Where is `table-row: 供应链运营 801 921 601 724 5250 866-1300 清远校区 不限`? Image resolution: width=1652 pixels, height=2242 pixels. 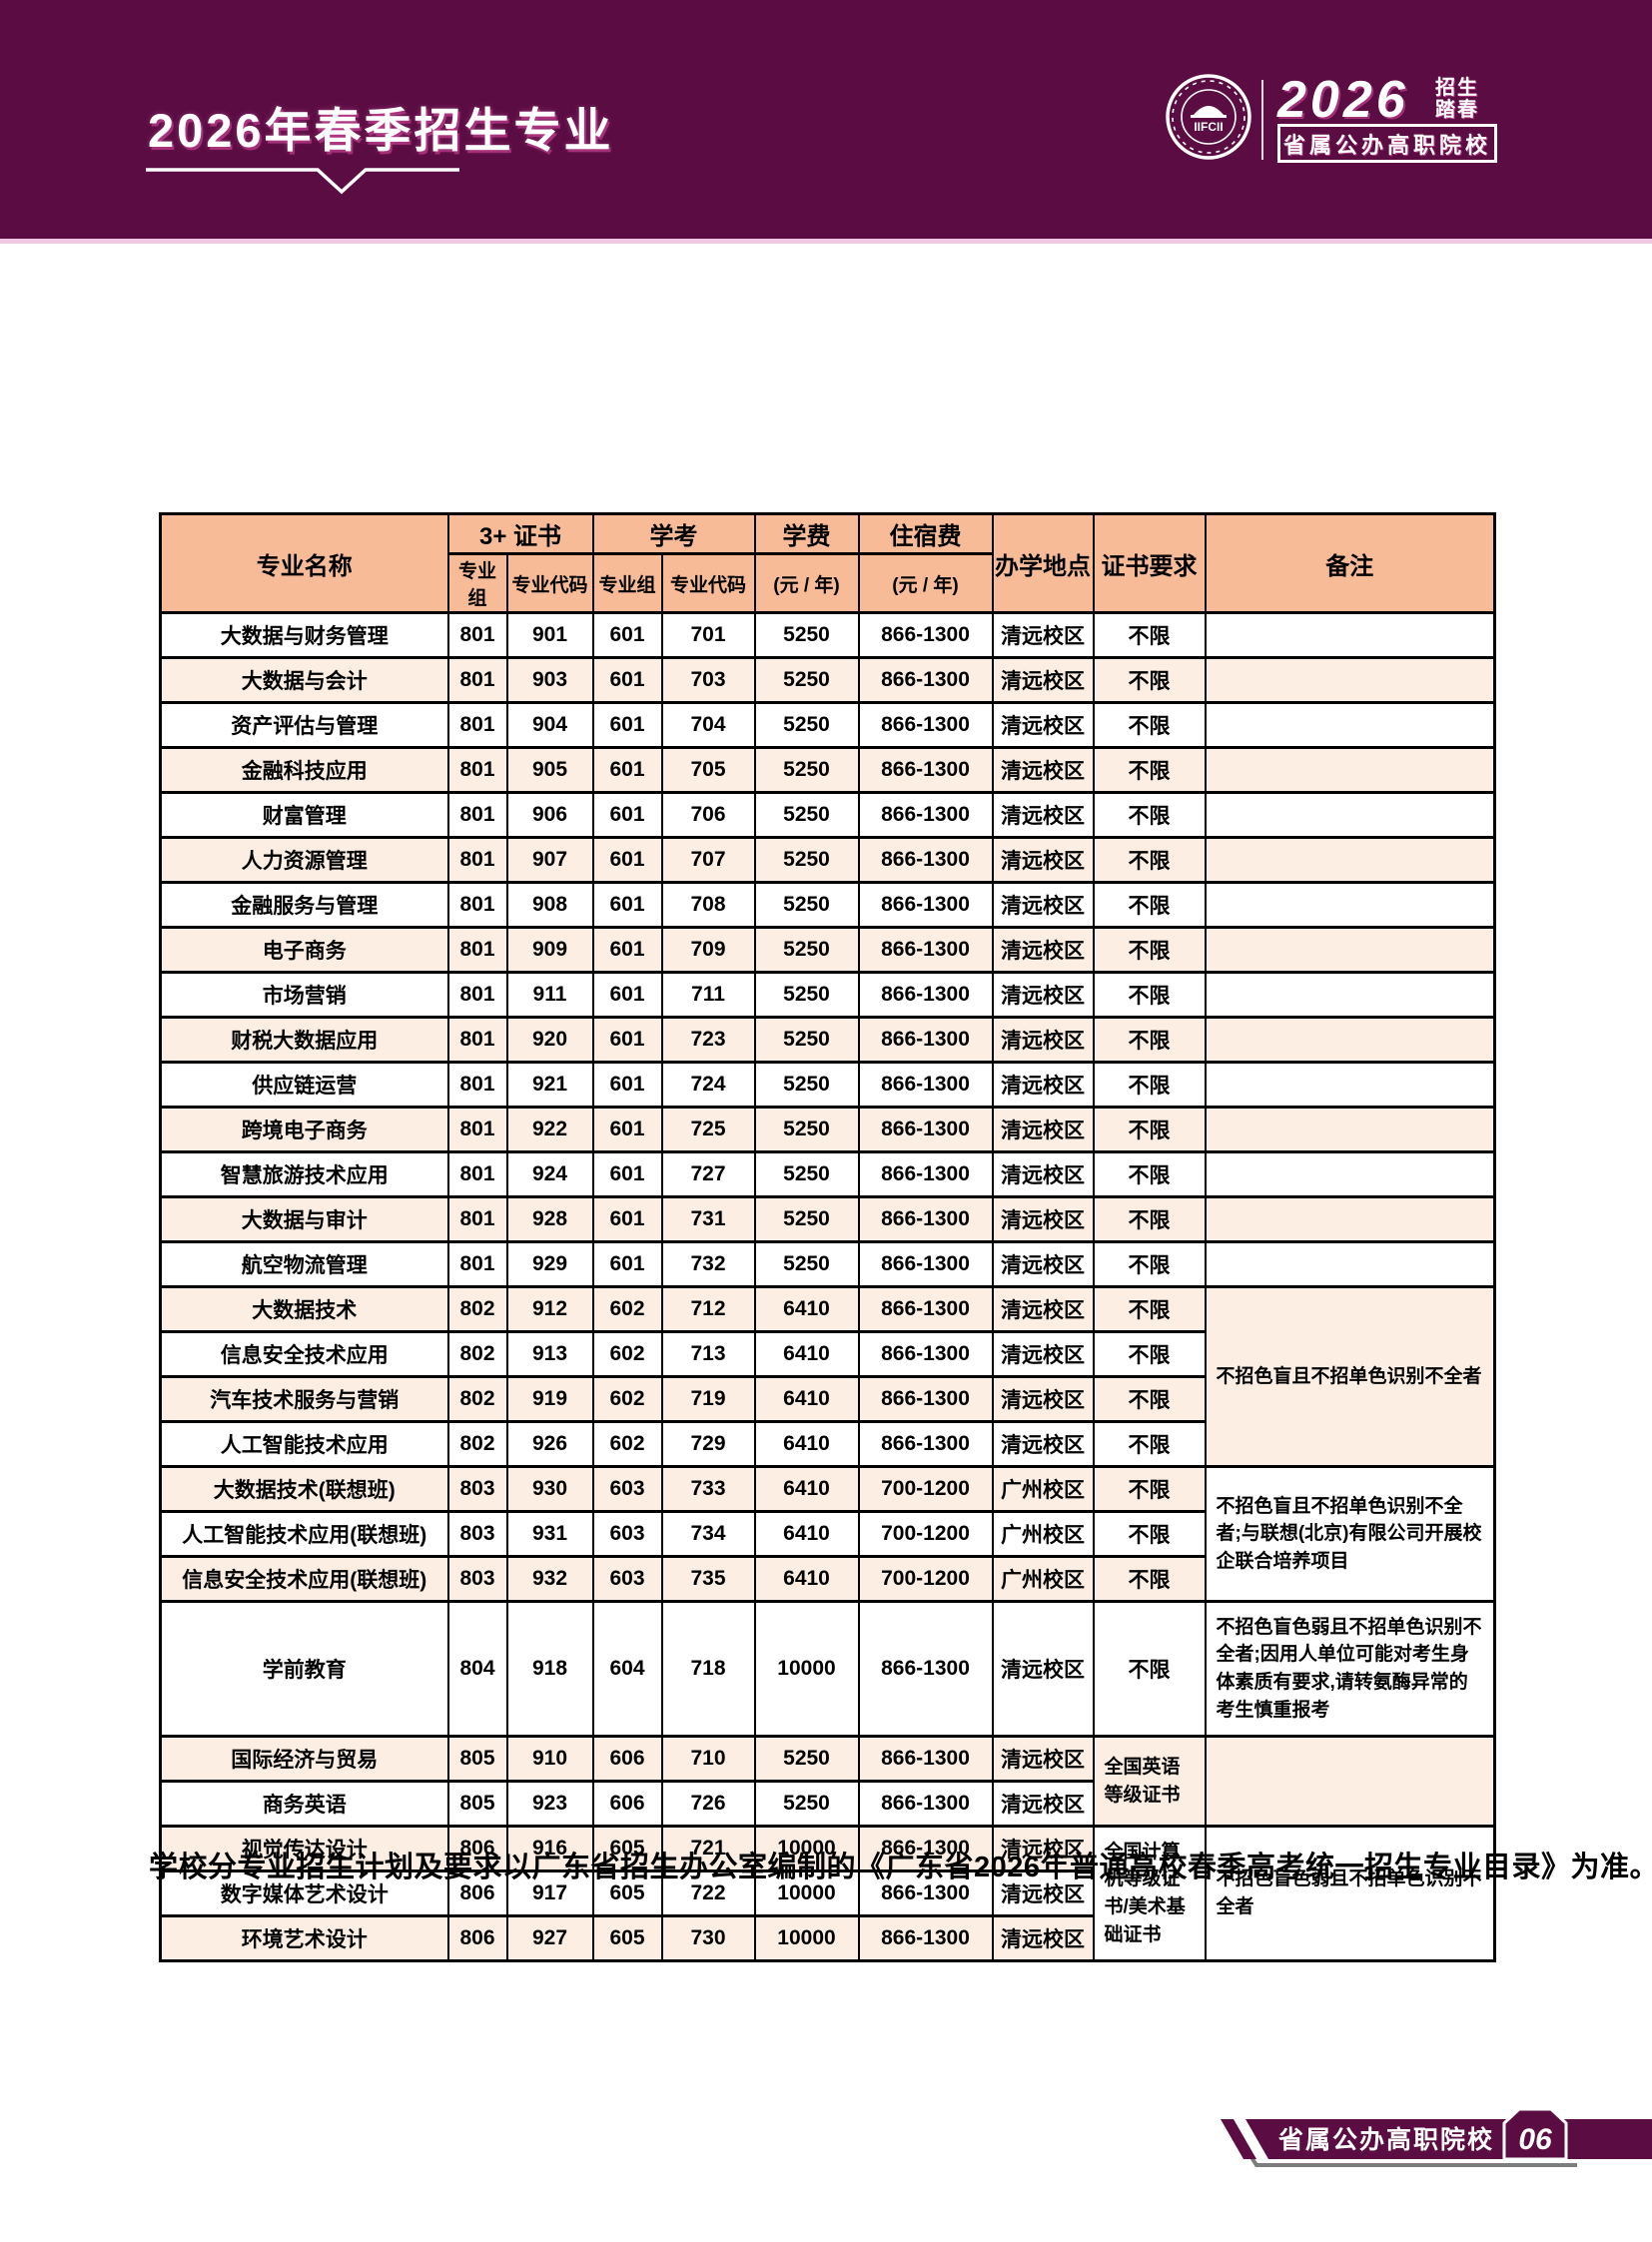
table-row: 供应链运营 801 921 601 724 5250 866-1300 清远校区 不限 is located at coordinates (827, 1085).